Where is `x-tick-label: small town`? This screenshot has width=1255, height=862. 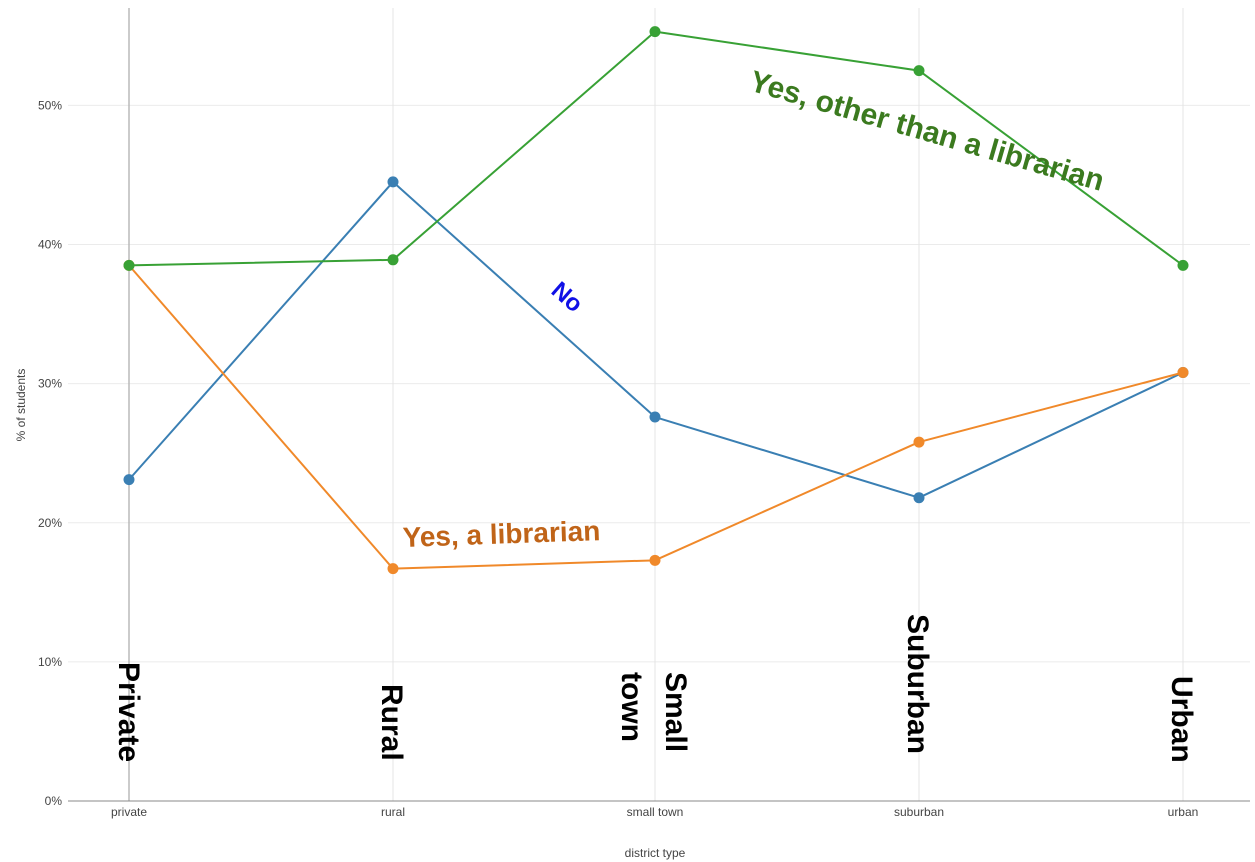
x-tick-label: small town is located at coordinates (655, 812).